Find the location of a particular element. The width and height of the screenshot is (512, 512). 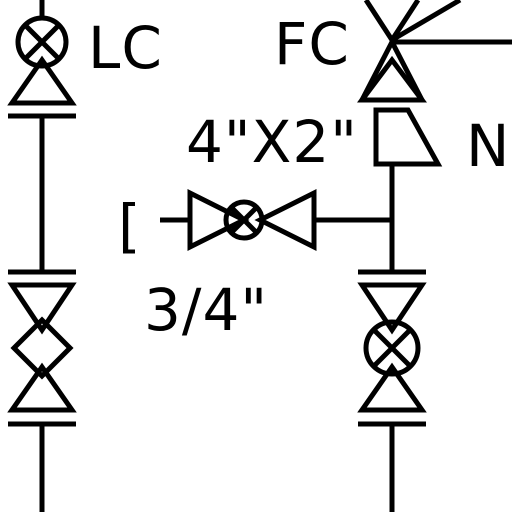

left-valve-bottom-triangle is located at coordinates (42, 387).